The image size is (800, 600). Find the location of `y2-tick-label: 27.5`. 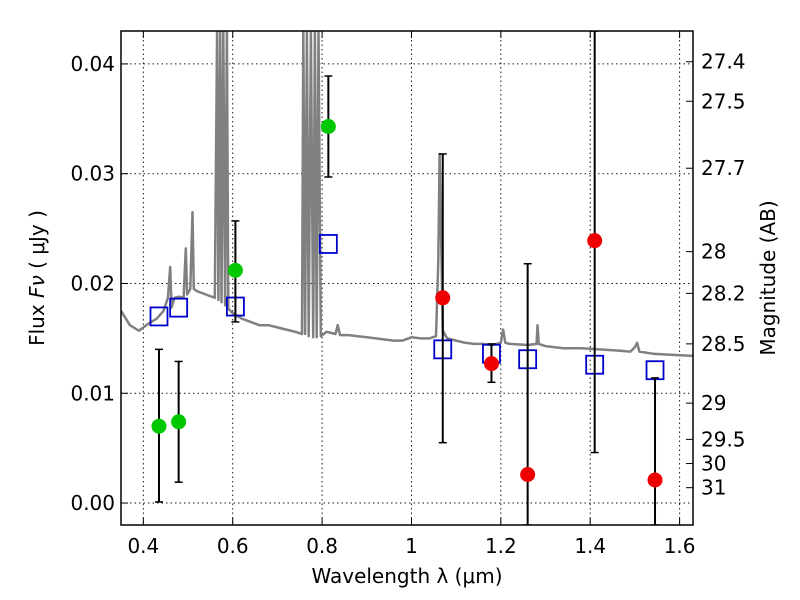

y2-tick-label: 27.5 is located at coordinates (723, 101).